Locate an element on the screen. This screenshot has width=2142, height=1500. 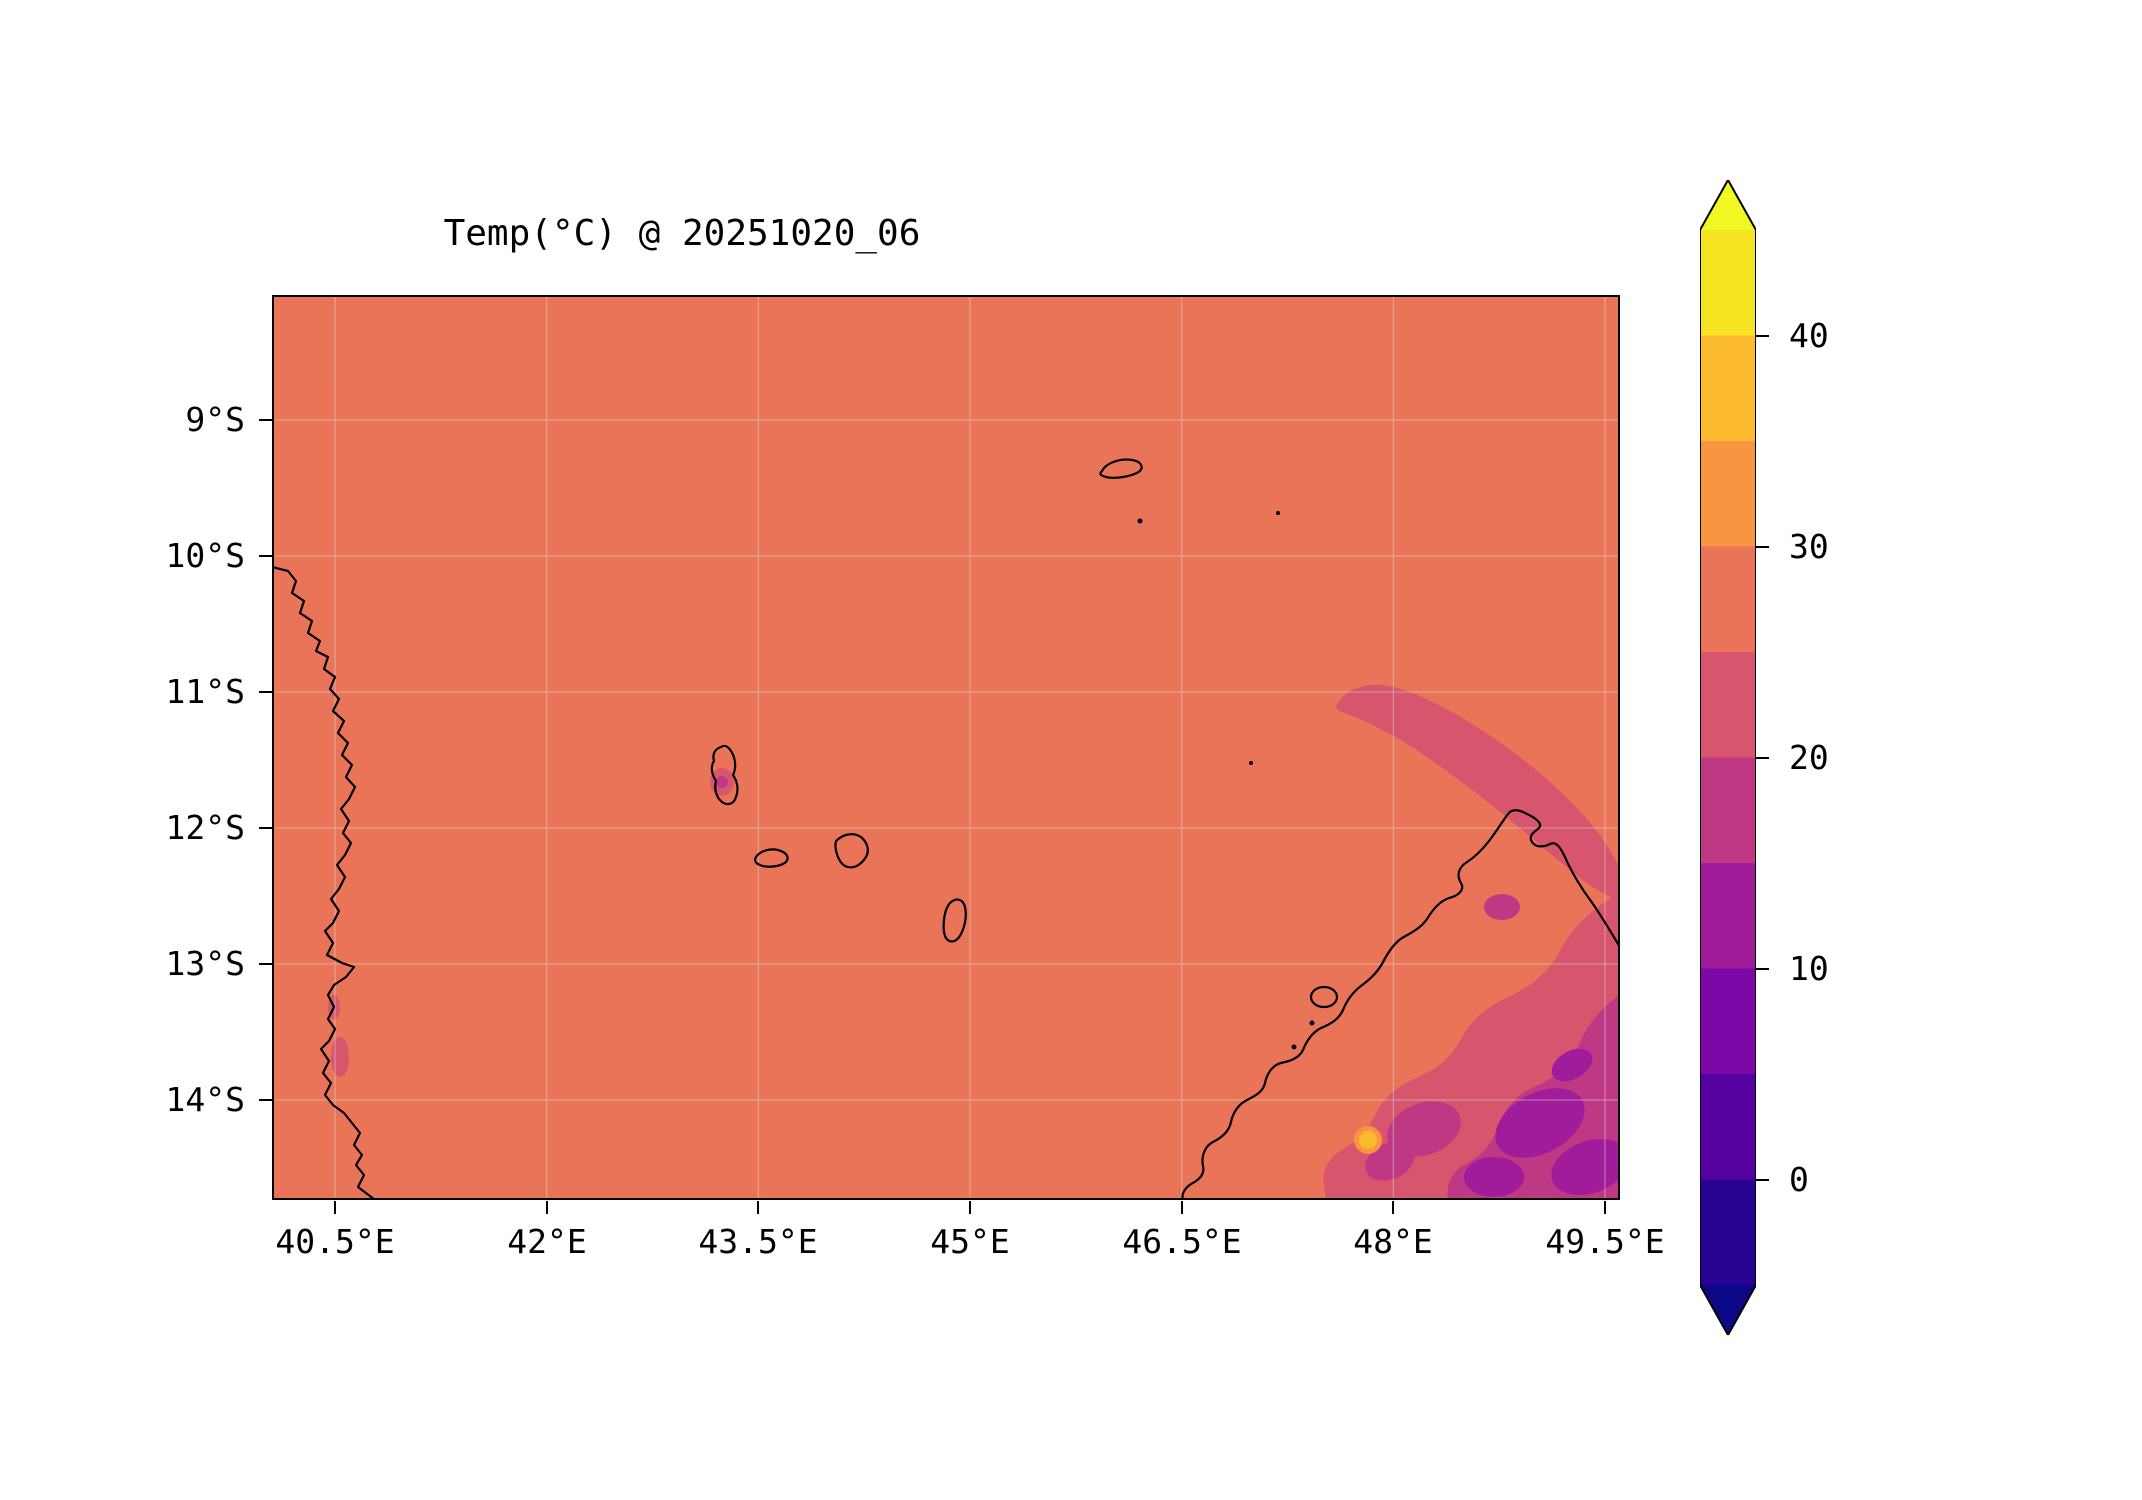
islet-dots is located at coordinates (1226, 780).